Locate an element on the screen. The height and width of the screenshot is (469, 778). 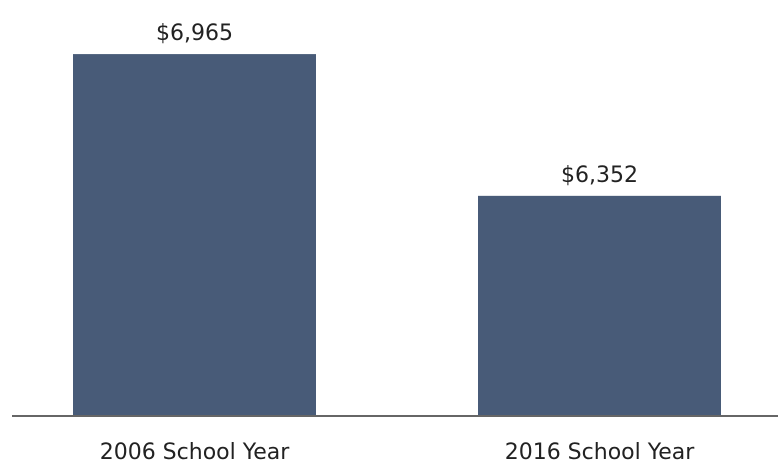
category-label-1: 2006 School Year is located at coordinates (195, 452).